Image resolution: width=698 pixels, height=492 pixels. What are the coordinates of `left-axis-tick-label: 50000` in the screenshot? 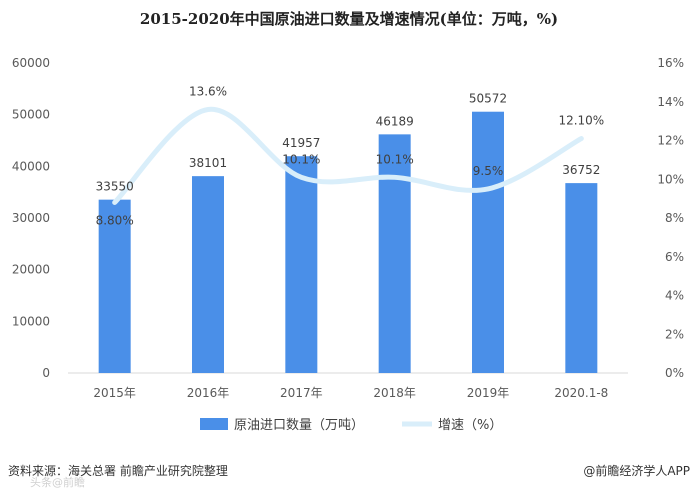 It's located at (31, 115).